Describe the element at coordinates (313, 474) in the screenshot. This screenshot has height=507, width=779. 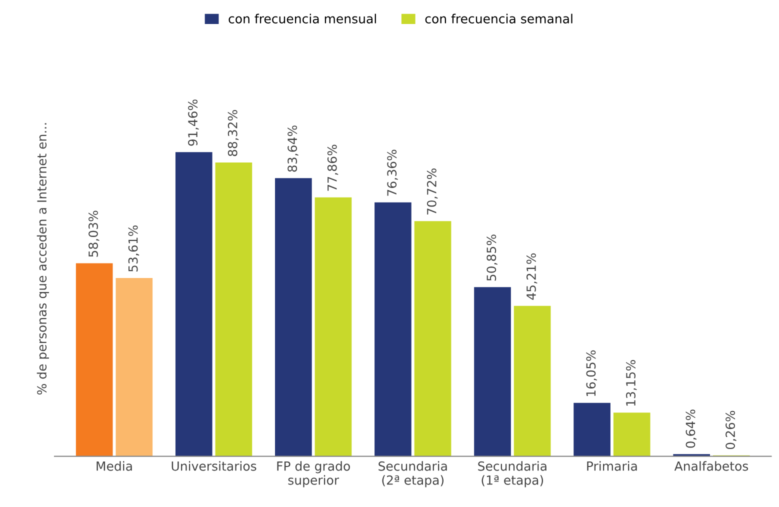
I see `x-tick-label: FP de grado superior` at that location.